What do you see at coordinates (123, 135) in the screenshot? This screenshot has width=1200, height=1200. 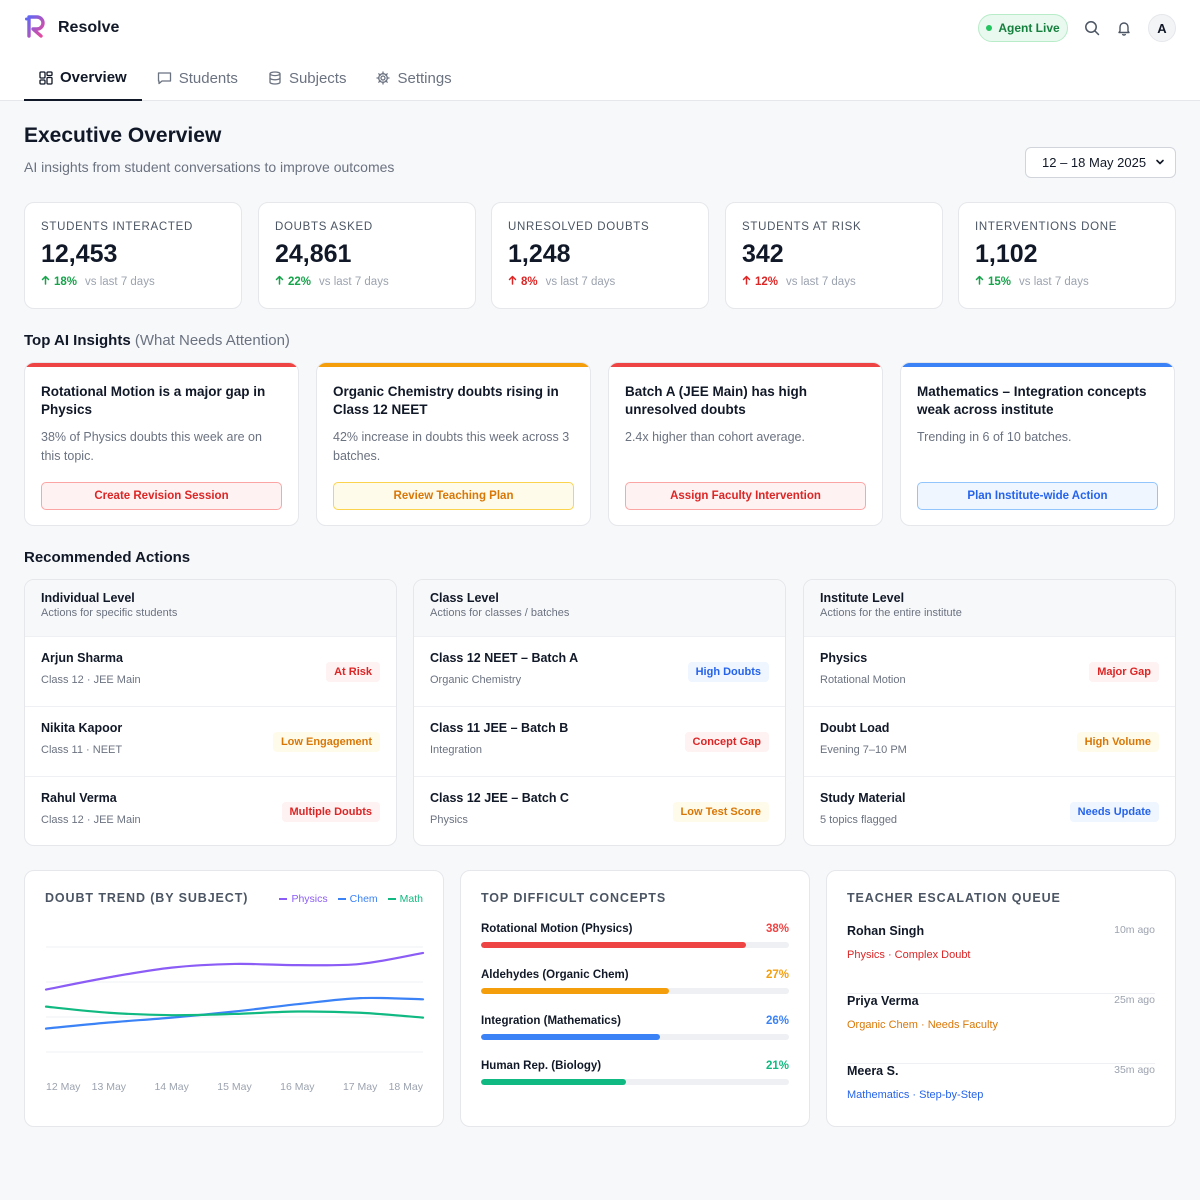 I see `page-title: Executive Overview` at bounding box center [123, 135].